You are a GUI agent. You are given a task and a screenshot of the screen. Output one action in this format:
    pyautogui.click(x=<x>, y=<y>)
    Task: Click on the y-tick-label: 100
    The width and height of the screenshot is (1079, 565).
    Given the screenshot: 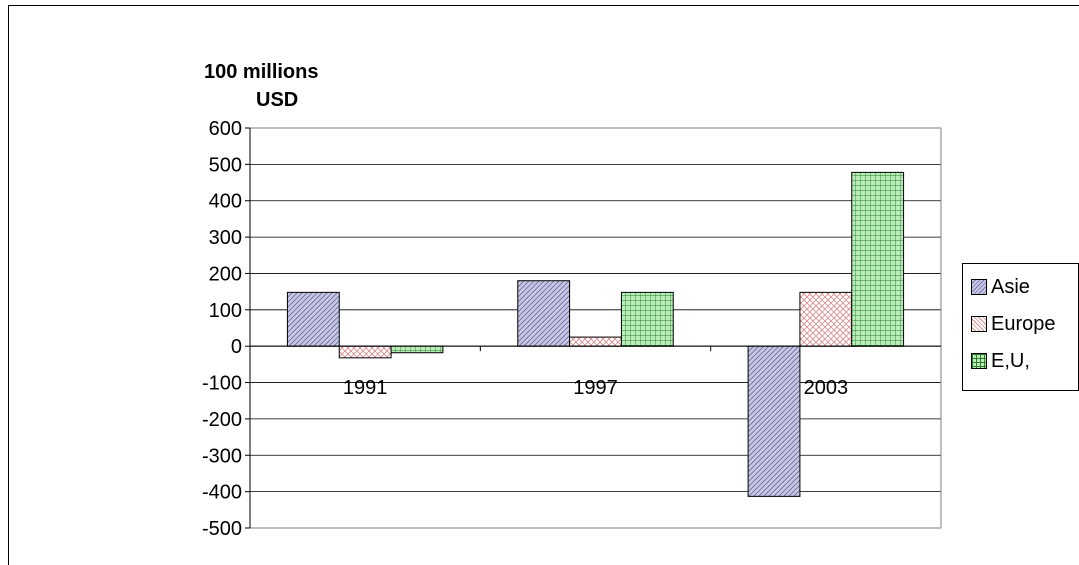 What is the action you would take?
    pyautogui.click(x=225, y=311)
    